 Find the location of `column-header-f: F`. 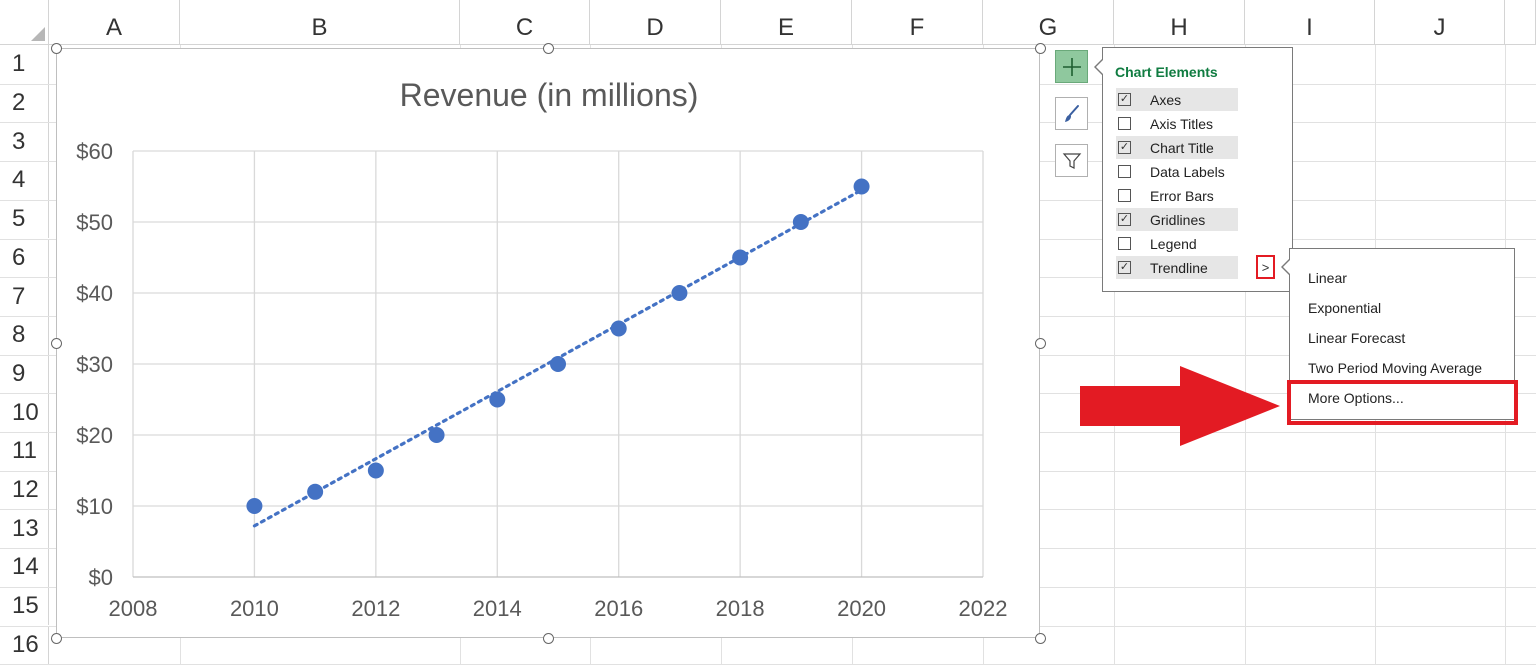

column-header-f: F is located at coordinates (917, 22).